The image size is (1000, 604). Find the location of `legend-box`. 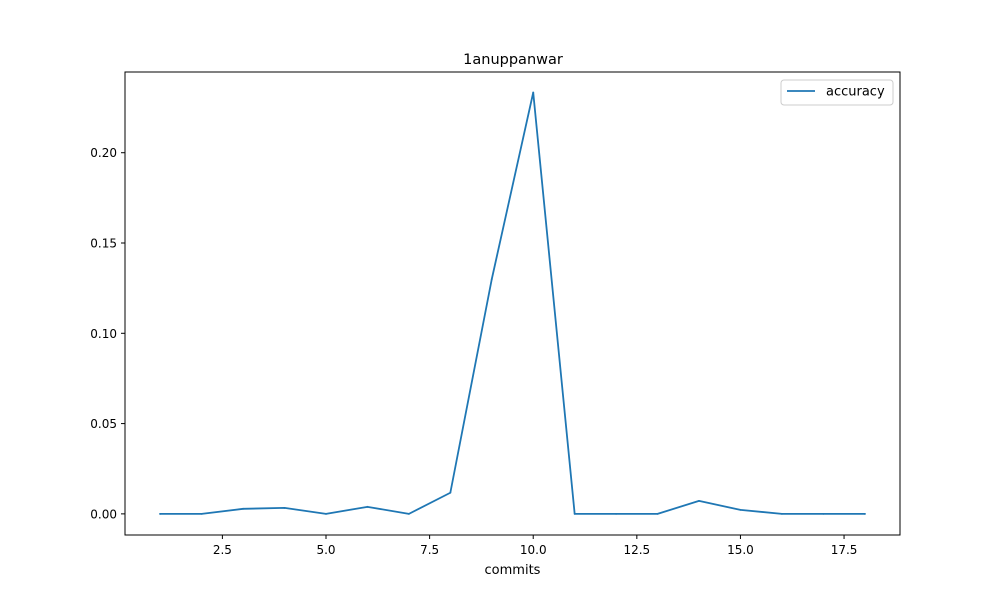

legend-box is located at coordinates (837, 92).